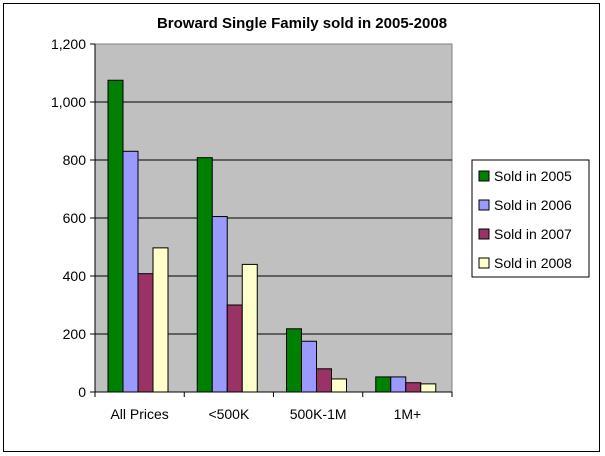 This screenshot has width=605, height=456. What do you see at coordinates (68, 102) in the screenshot?
I see `y-tick-label: 1,000` at bounding box center [68, 102].